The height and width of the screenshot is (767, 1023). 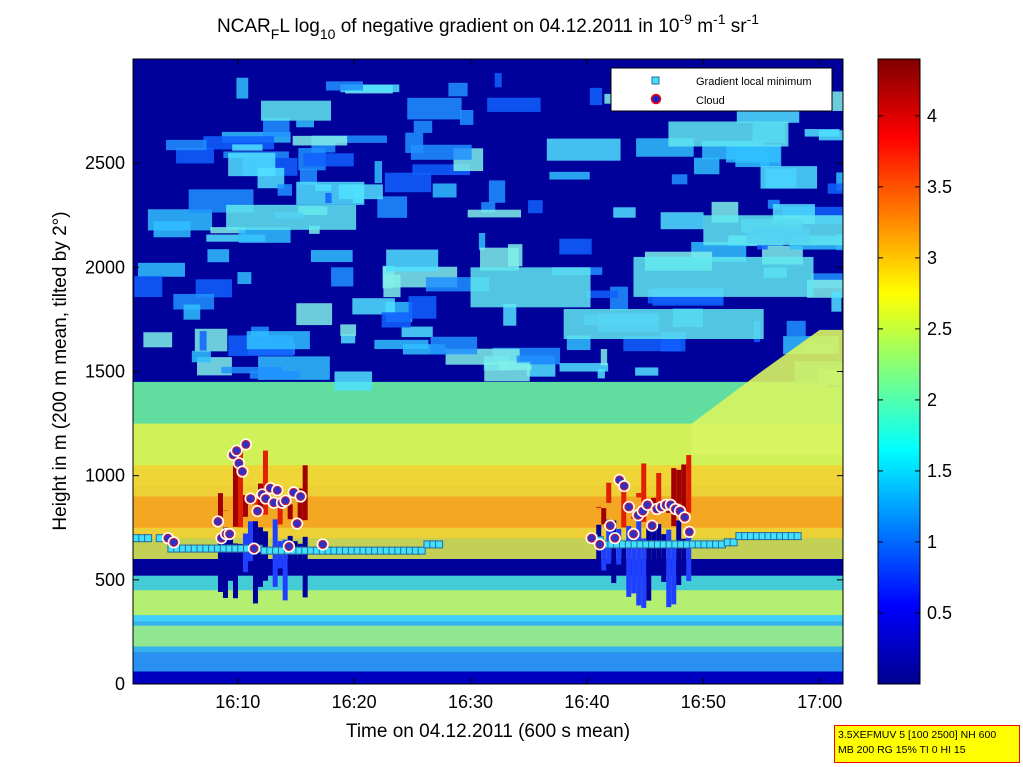 I want to click on x-tick-label: 16:50, so click(x=703, y=702).